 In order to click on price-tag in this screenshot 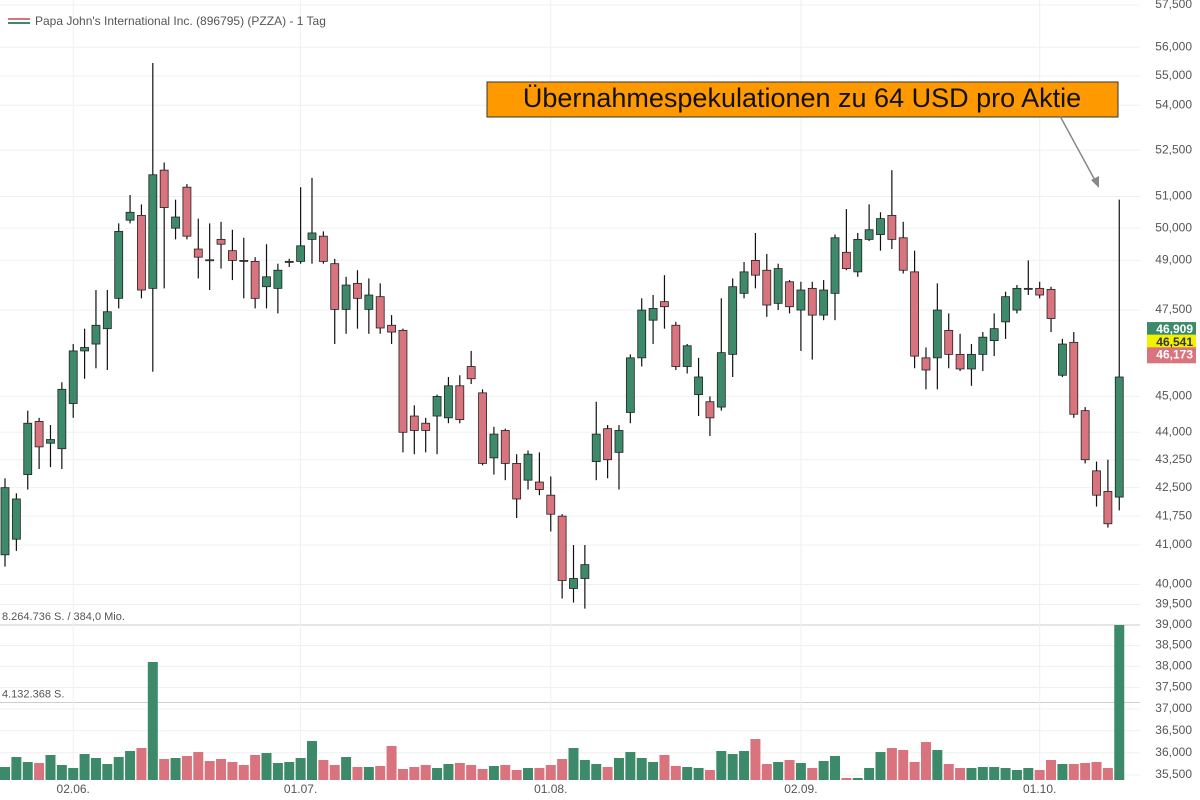, I will do `click(1171, 342)`.